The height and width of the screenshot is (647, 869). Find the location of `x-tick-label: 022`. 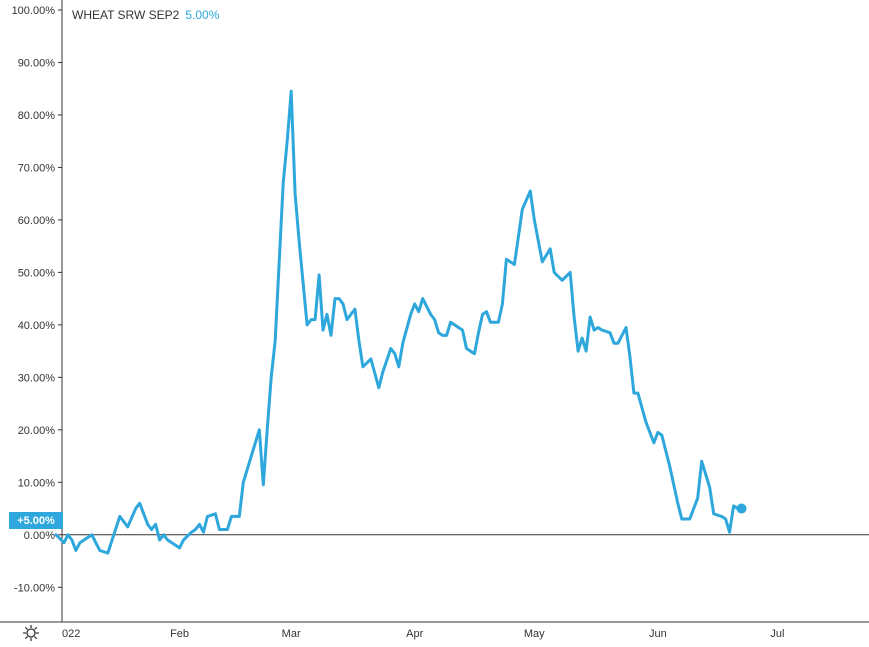

x-tick-label: 022 is located at coordinates (71, 634).